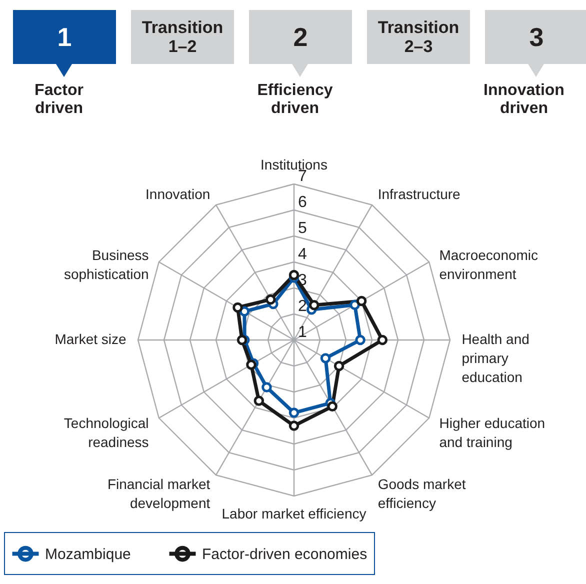 The width and height of the screenshot is (586, 584). Describe the element at coordinates (90, 339) in the screenshot. I see `spoke-label: Market size` at that location.